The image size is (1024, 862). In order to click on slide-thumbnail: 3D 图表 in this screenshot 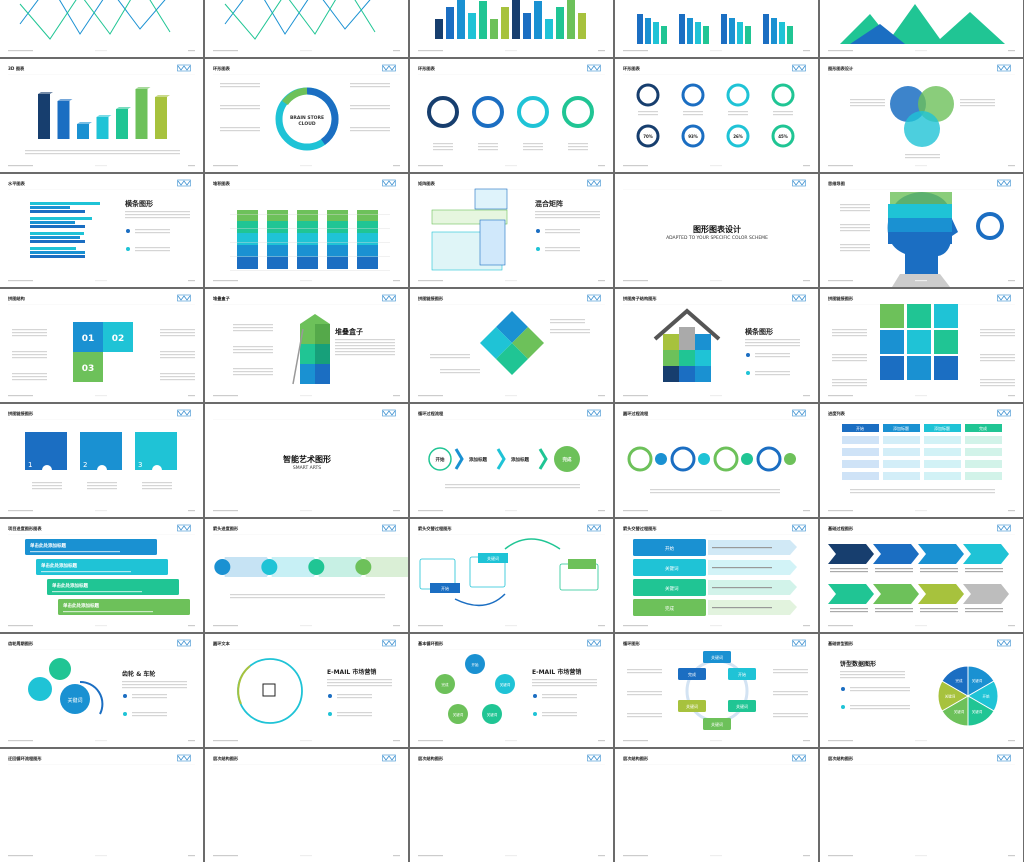, I will do `click(101, 115)`.